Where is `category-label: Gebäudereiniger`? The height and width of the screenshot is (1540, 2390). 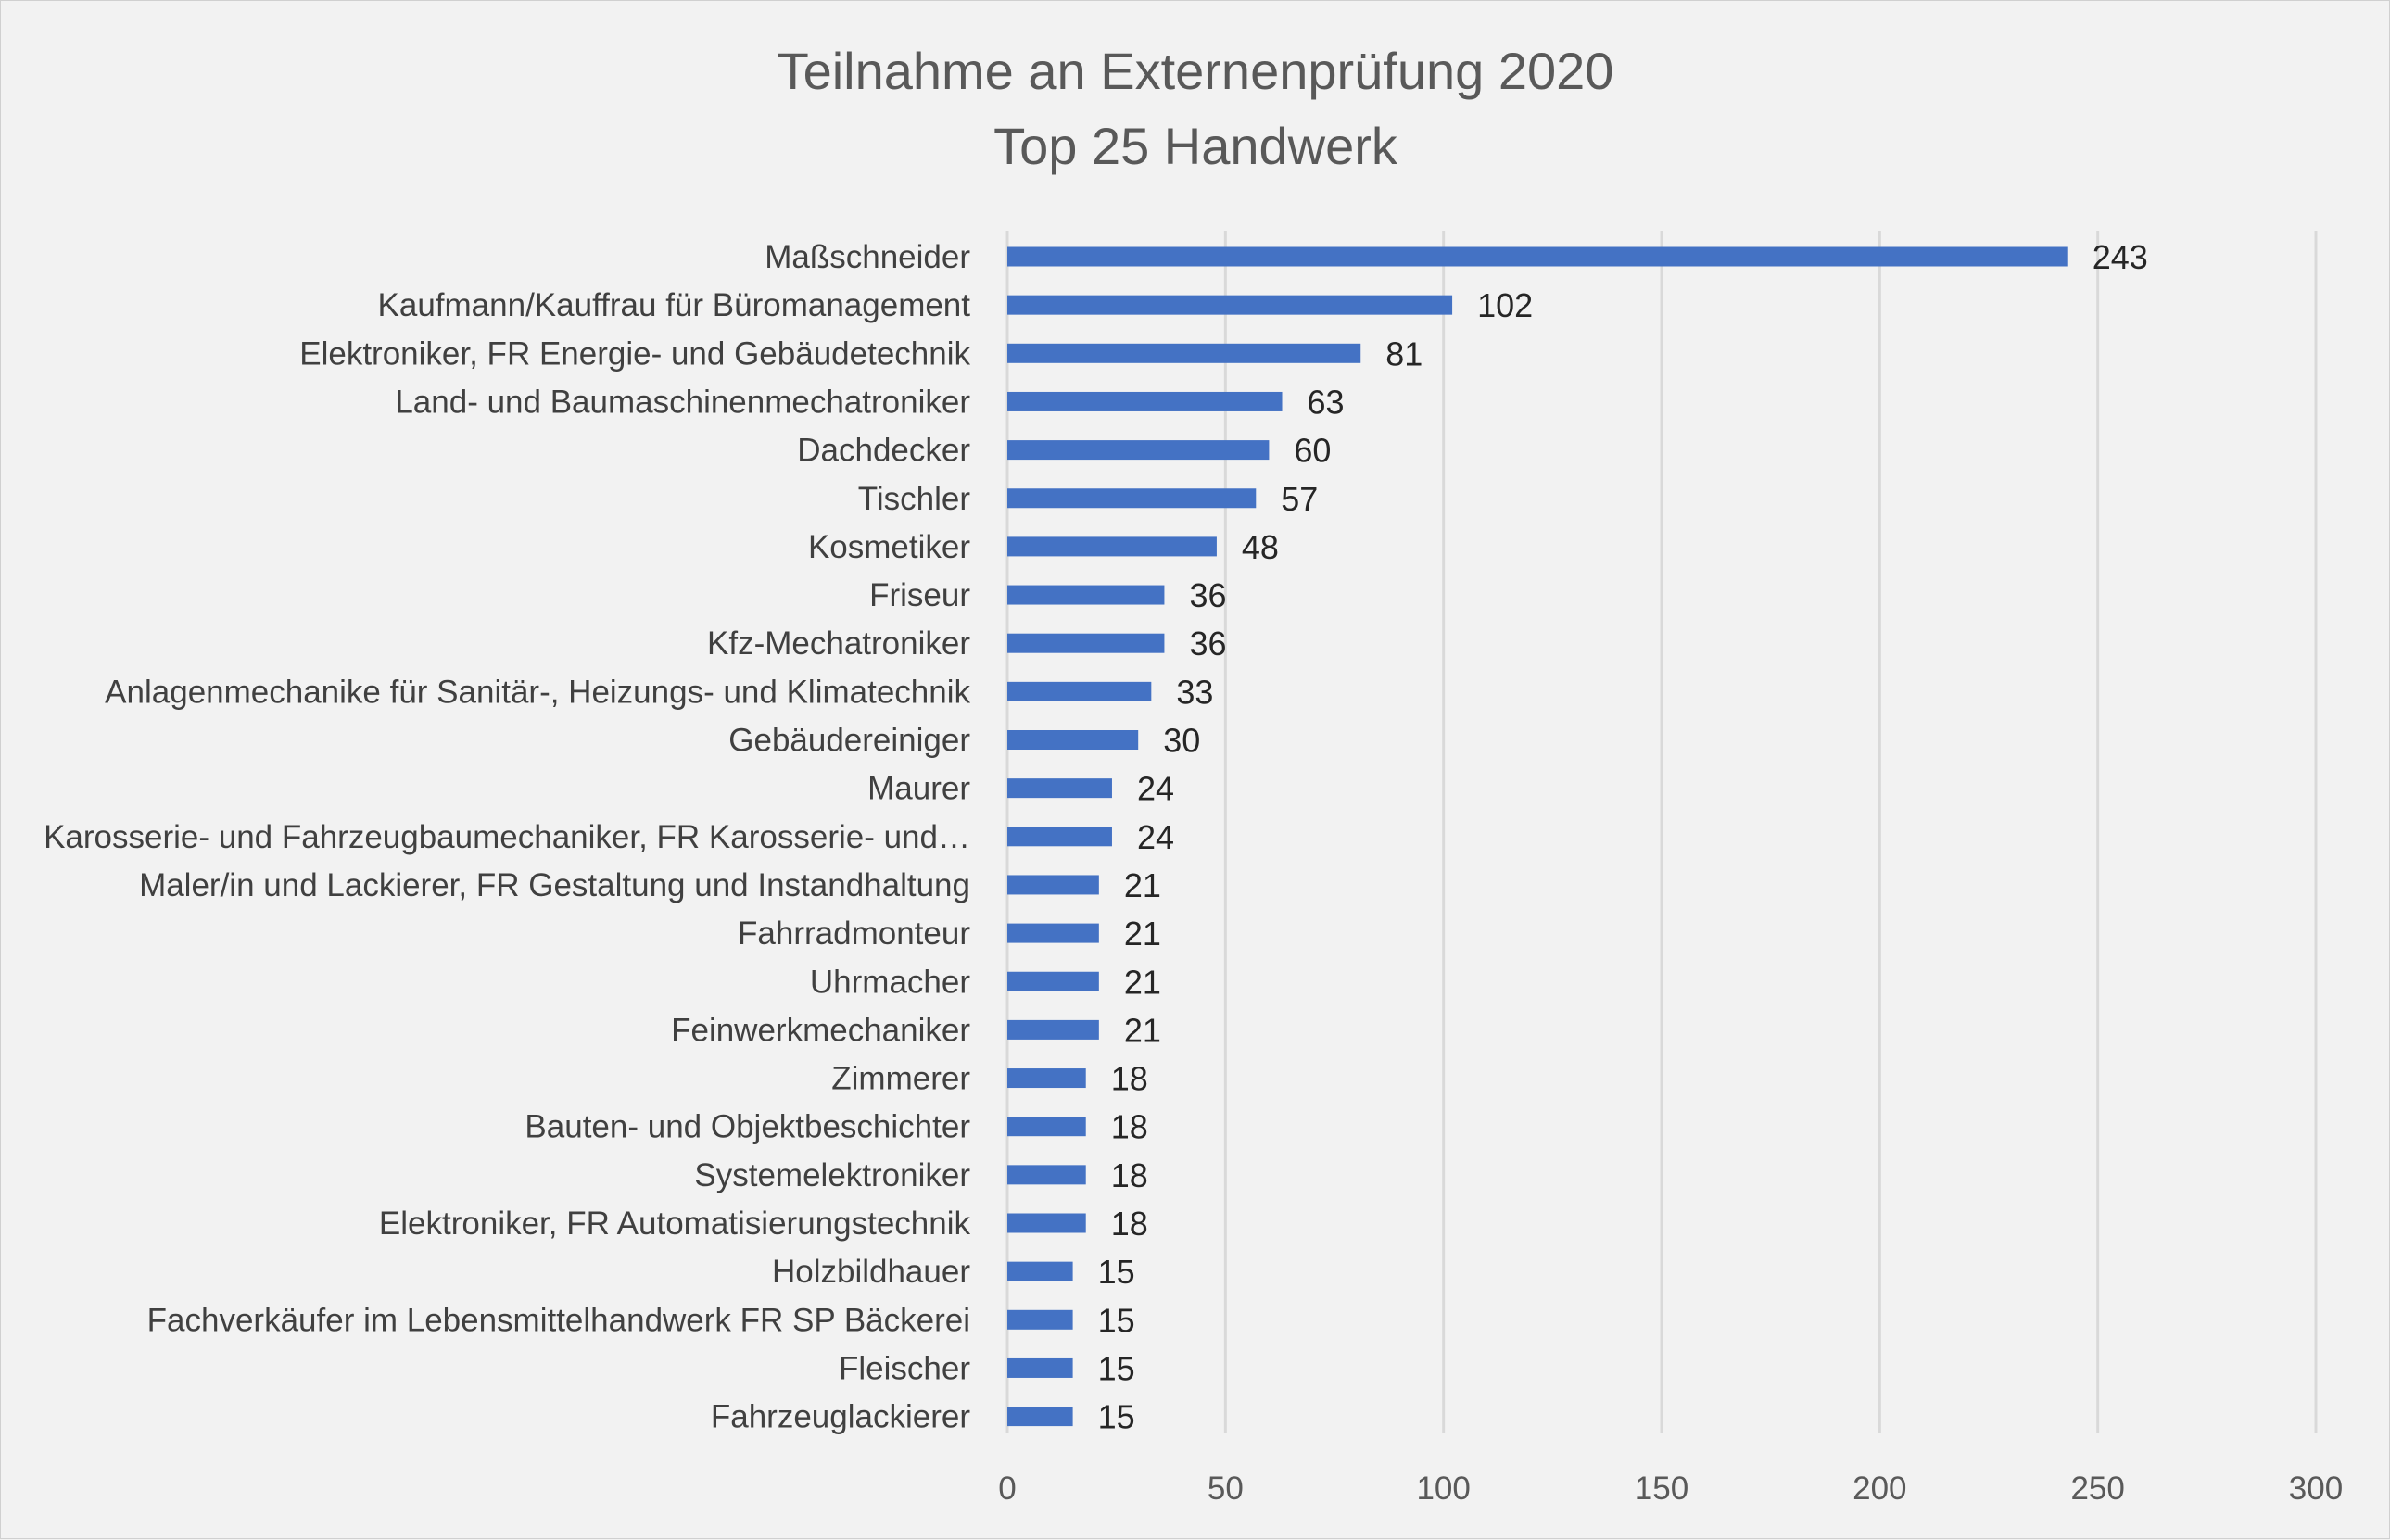 category-label: Gebäudereiniger is located at coordinates (849, 741).